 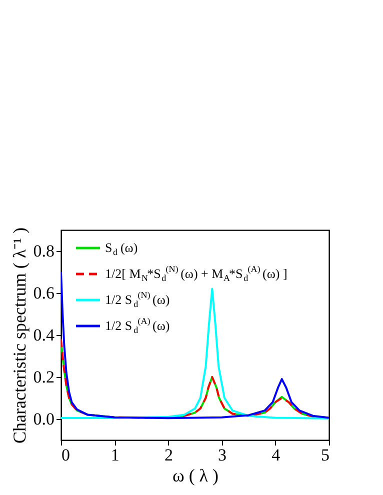 I want to click on y-tick-label: 0.0, so click(x=43, y=419).